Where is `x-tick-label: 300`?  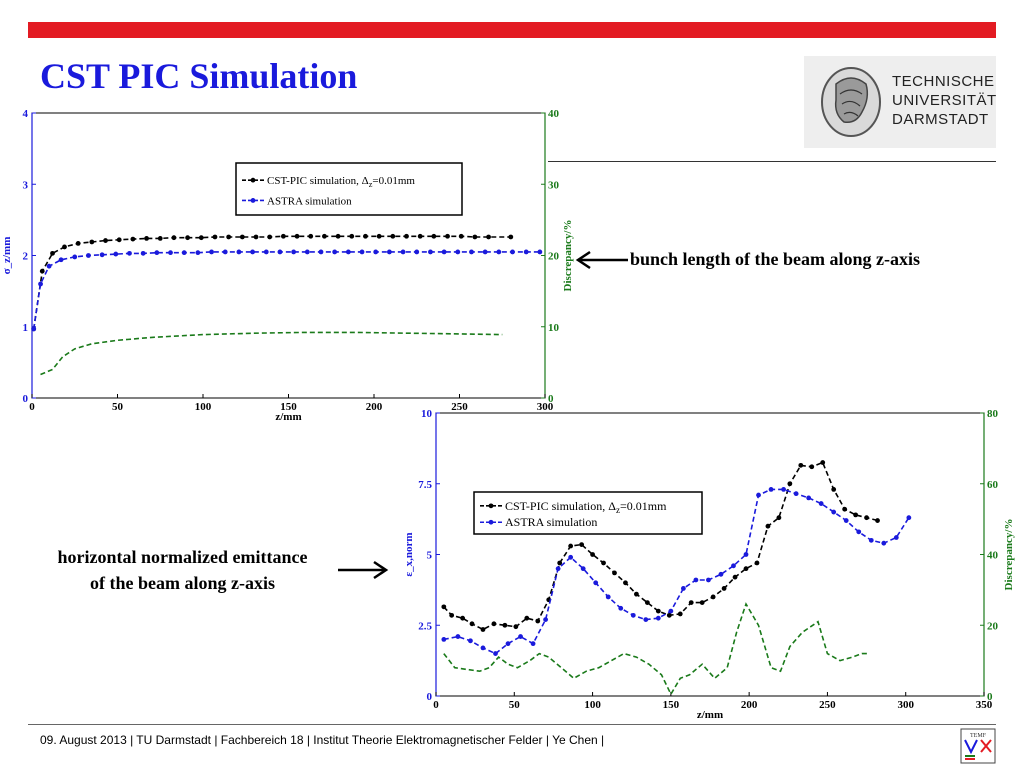
x-tick-label: 300 is located at coordinates (905, 705).